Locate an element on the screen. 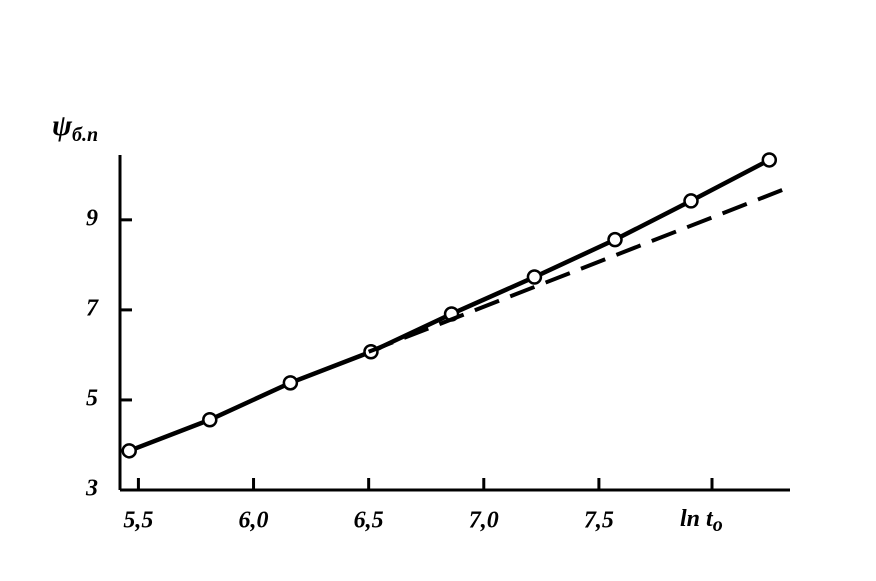  x-label: ln to is located at coordinates (701, 521).